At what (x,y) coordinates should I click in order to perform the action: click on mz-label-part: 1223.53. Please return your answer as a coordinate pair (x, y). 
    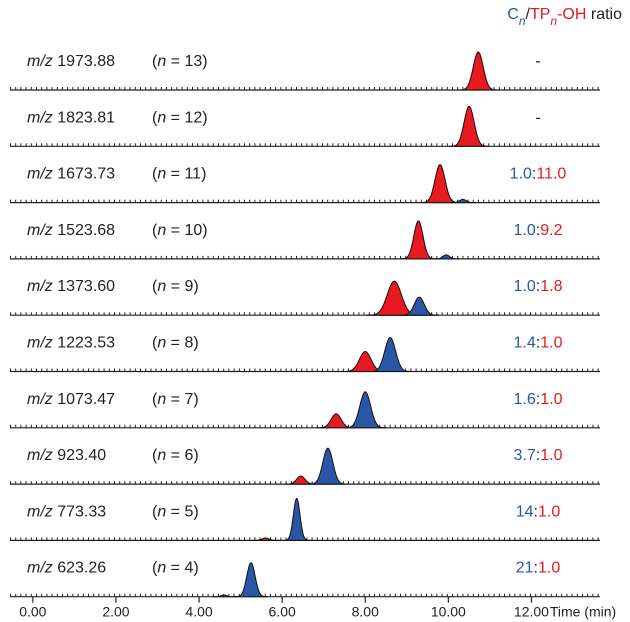
    Looking at the image, I should click on (84, 343).